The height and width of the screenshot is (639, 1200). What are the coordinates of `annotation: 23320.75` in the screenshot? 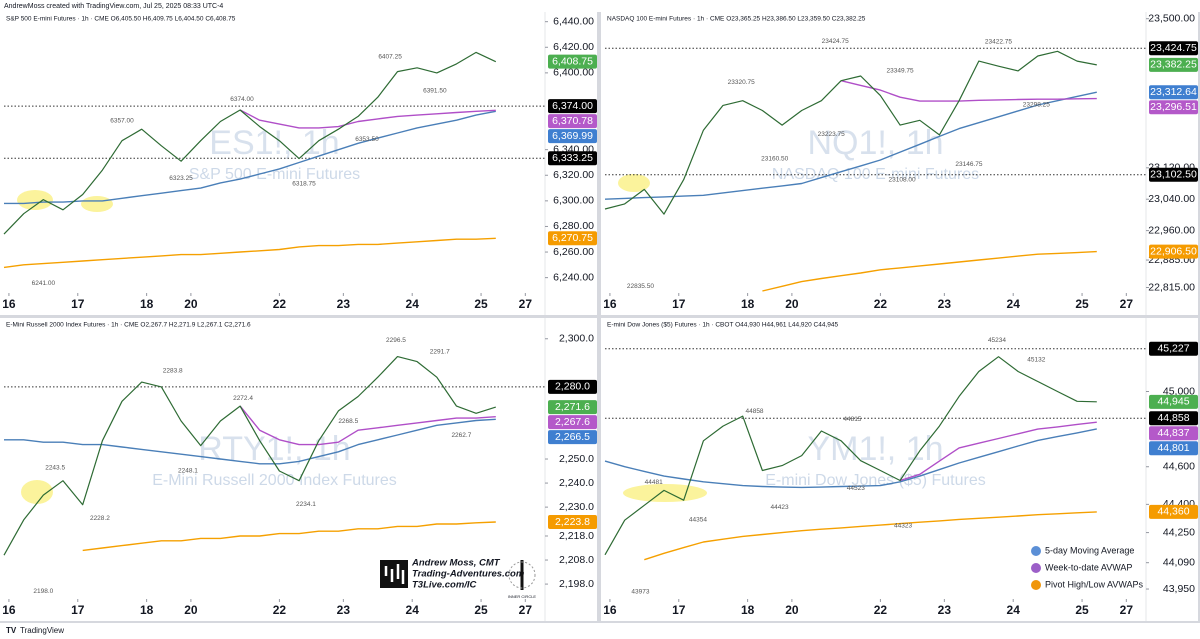 It's located at (741, 82).